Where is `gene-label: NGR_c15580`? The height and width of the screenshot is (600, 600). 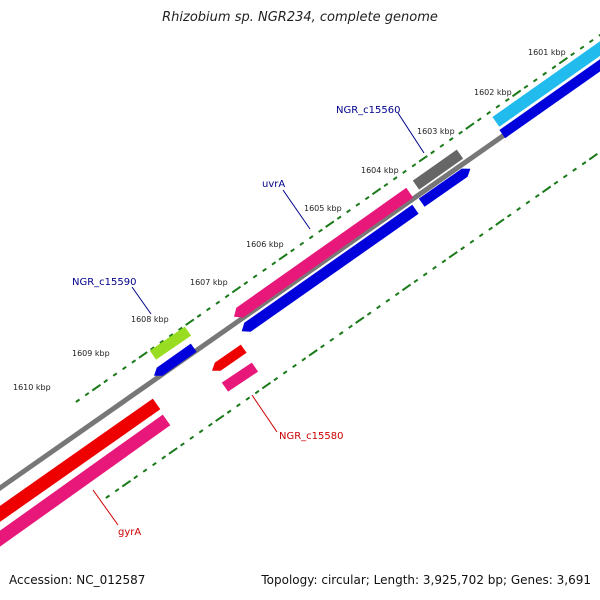
gene-label: NGR_c15580 is located at coordinates (311, 436).